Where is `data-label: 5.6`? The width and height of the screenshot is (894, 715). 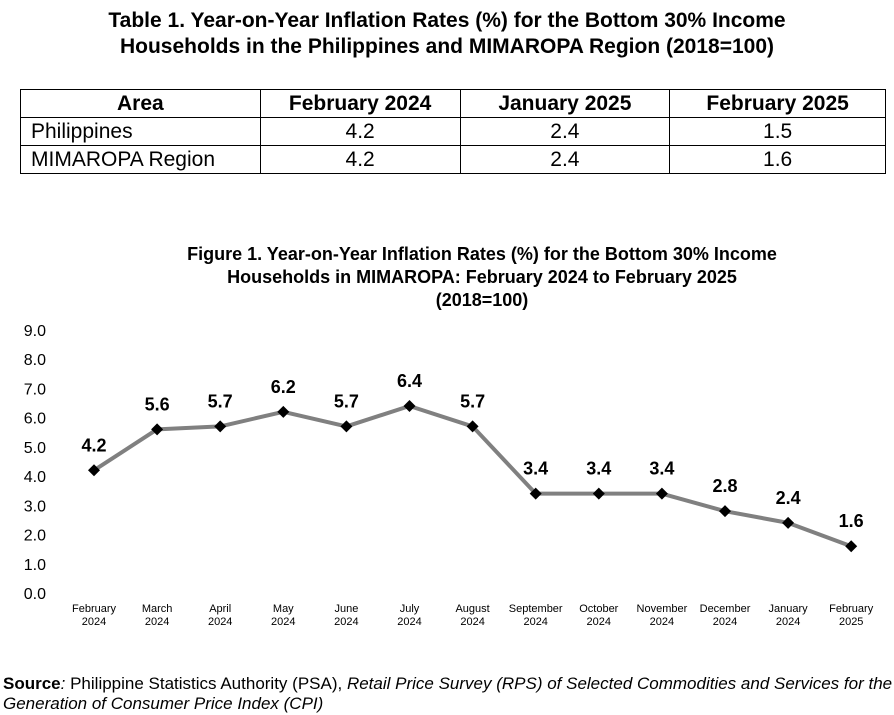
data-label: 5.6 is located at coordinates (157, 404).